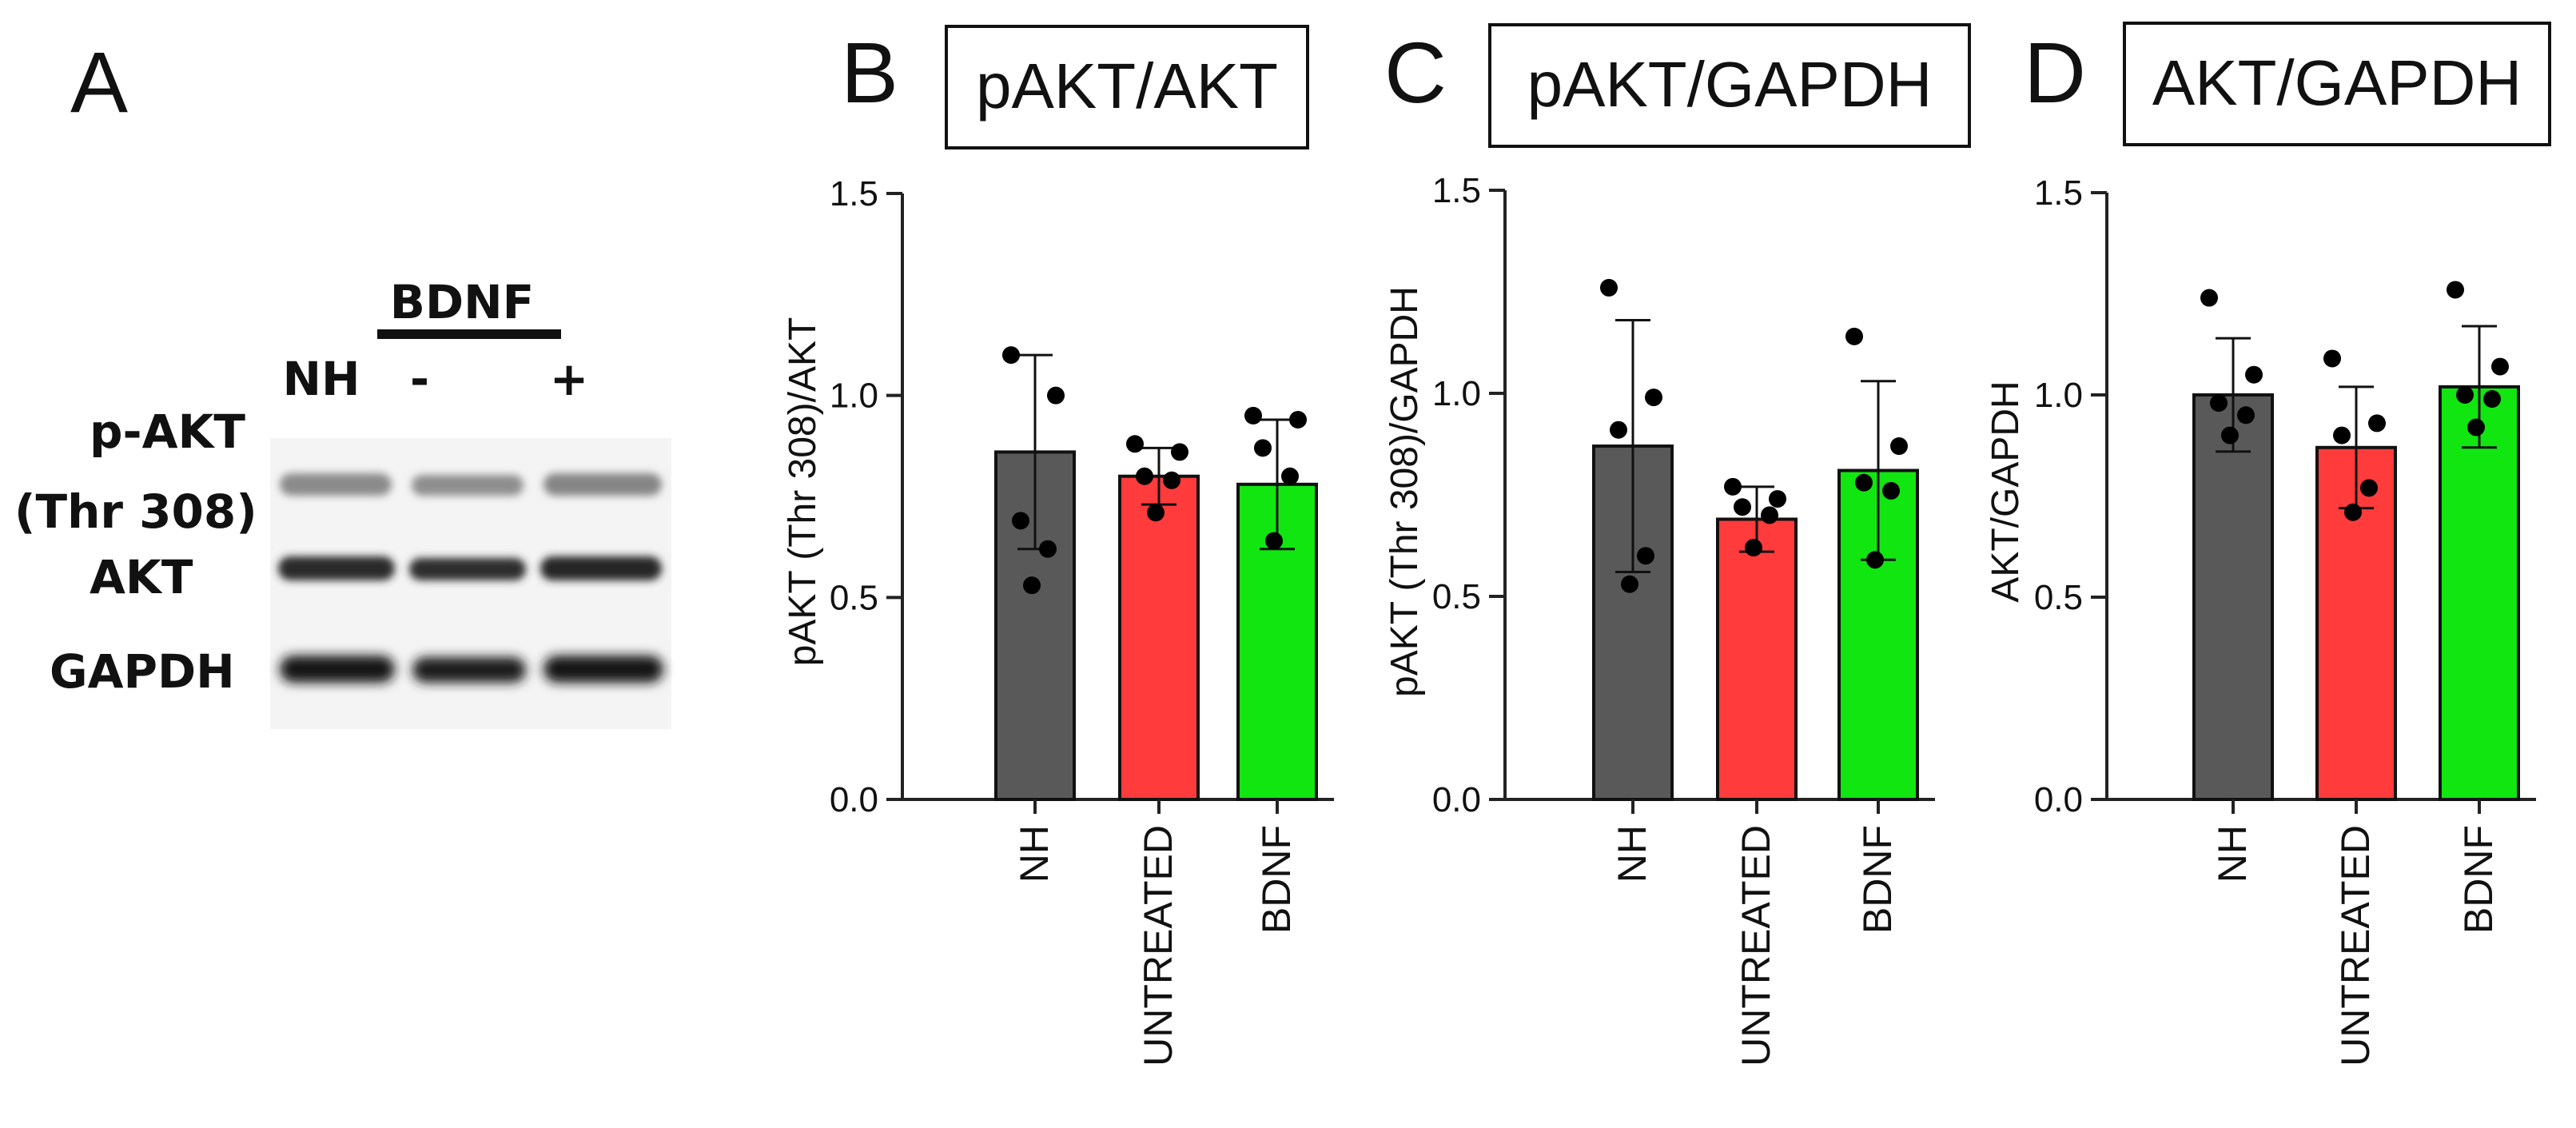 This screenshot has width=2576, height=1128. Describe the element at coordinates (468, 486) in the screenshot. I see `band-pakt-untreated` at that location.